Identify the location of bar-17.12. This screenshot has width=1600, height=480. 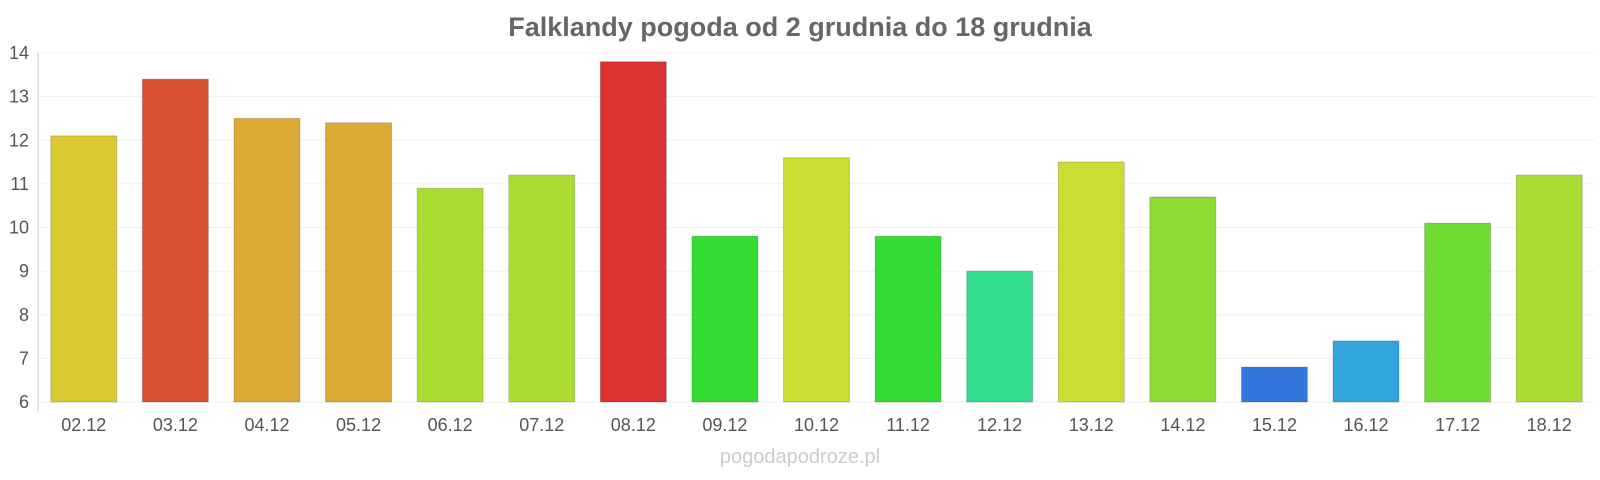
(1458, 312).